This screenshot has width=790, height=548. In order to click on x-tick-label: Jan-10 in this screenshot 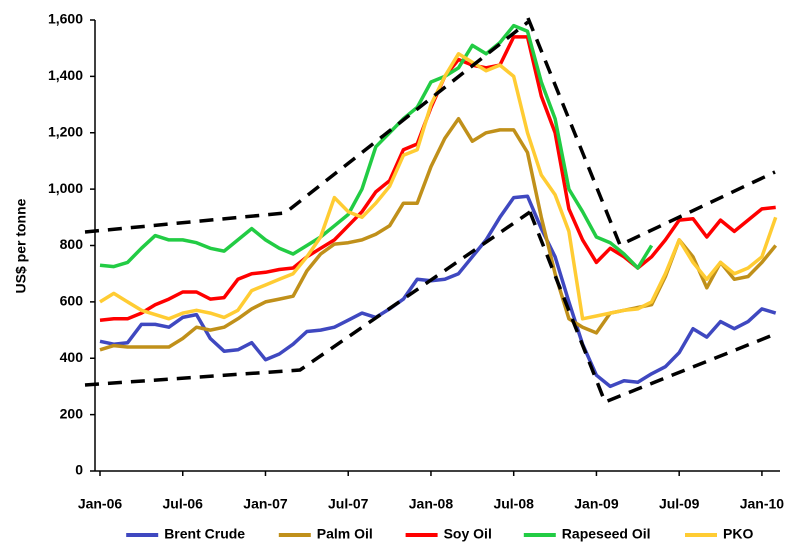, I will do `click(762, 504)`.